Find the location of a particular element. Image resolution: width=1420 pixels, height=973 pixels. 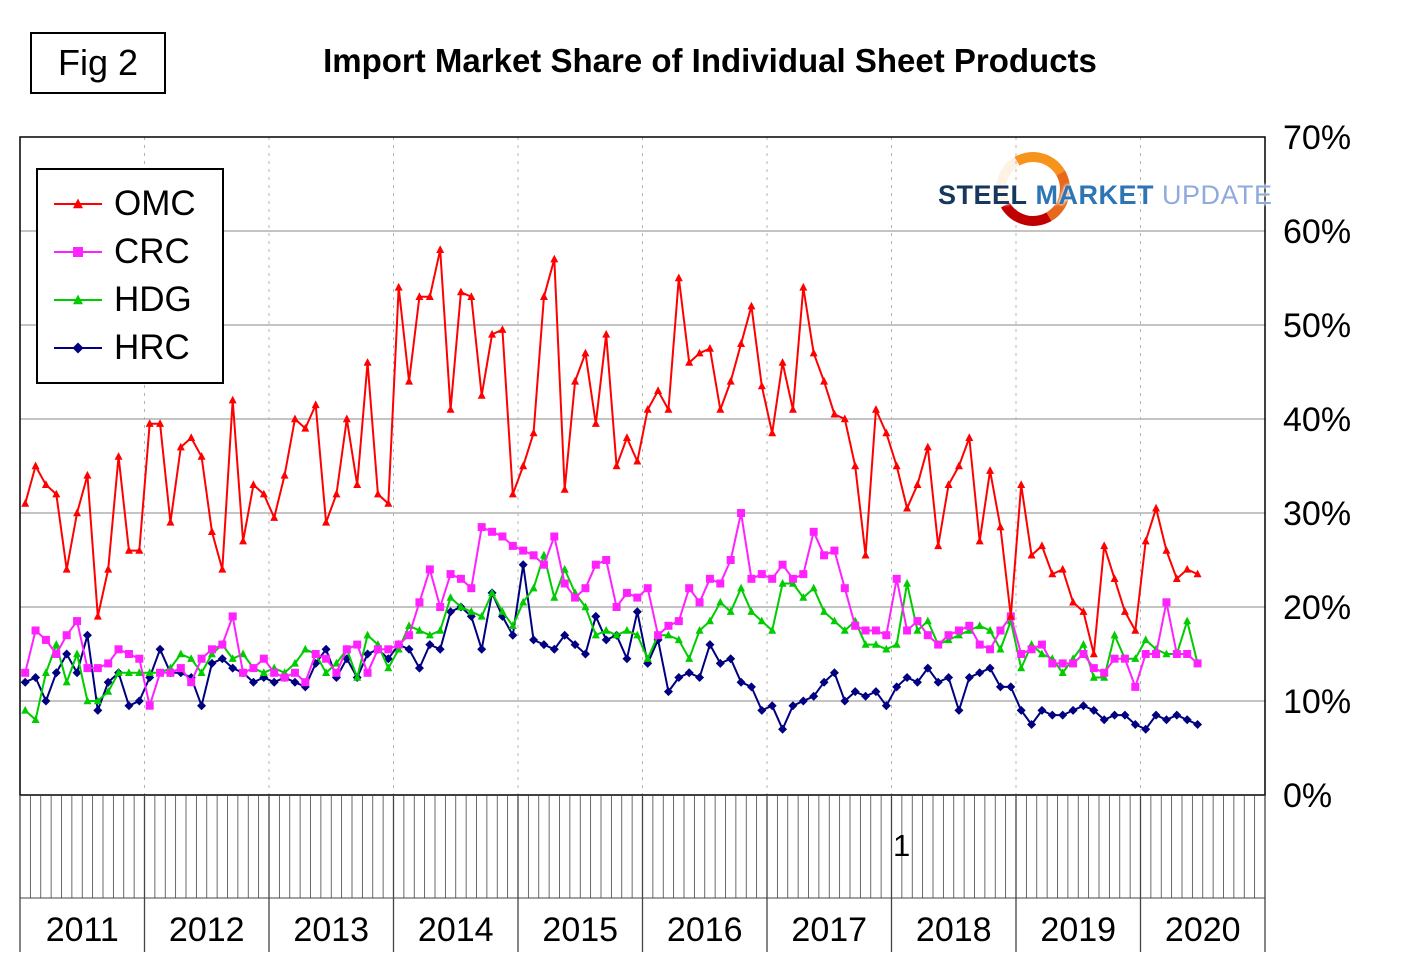

logo-word-market: MARKET is located at coordinates (1095, 195).